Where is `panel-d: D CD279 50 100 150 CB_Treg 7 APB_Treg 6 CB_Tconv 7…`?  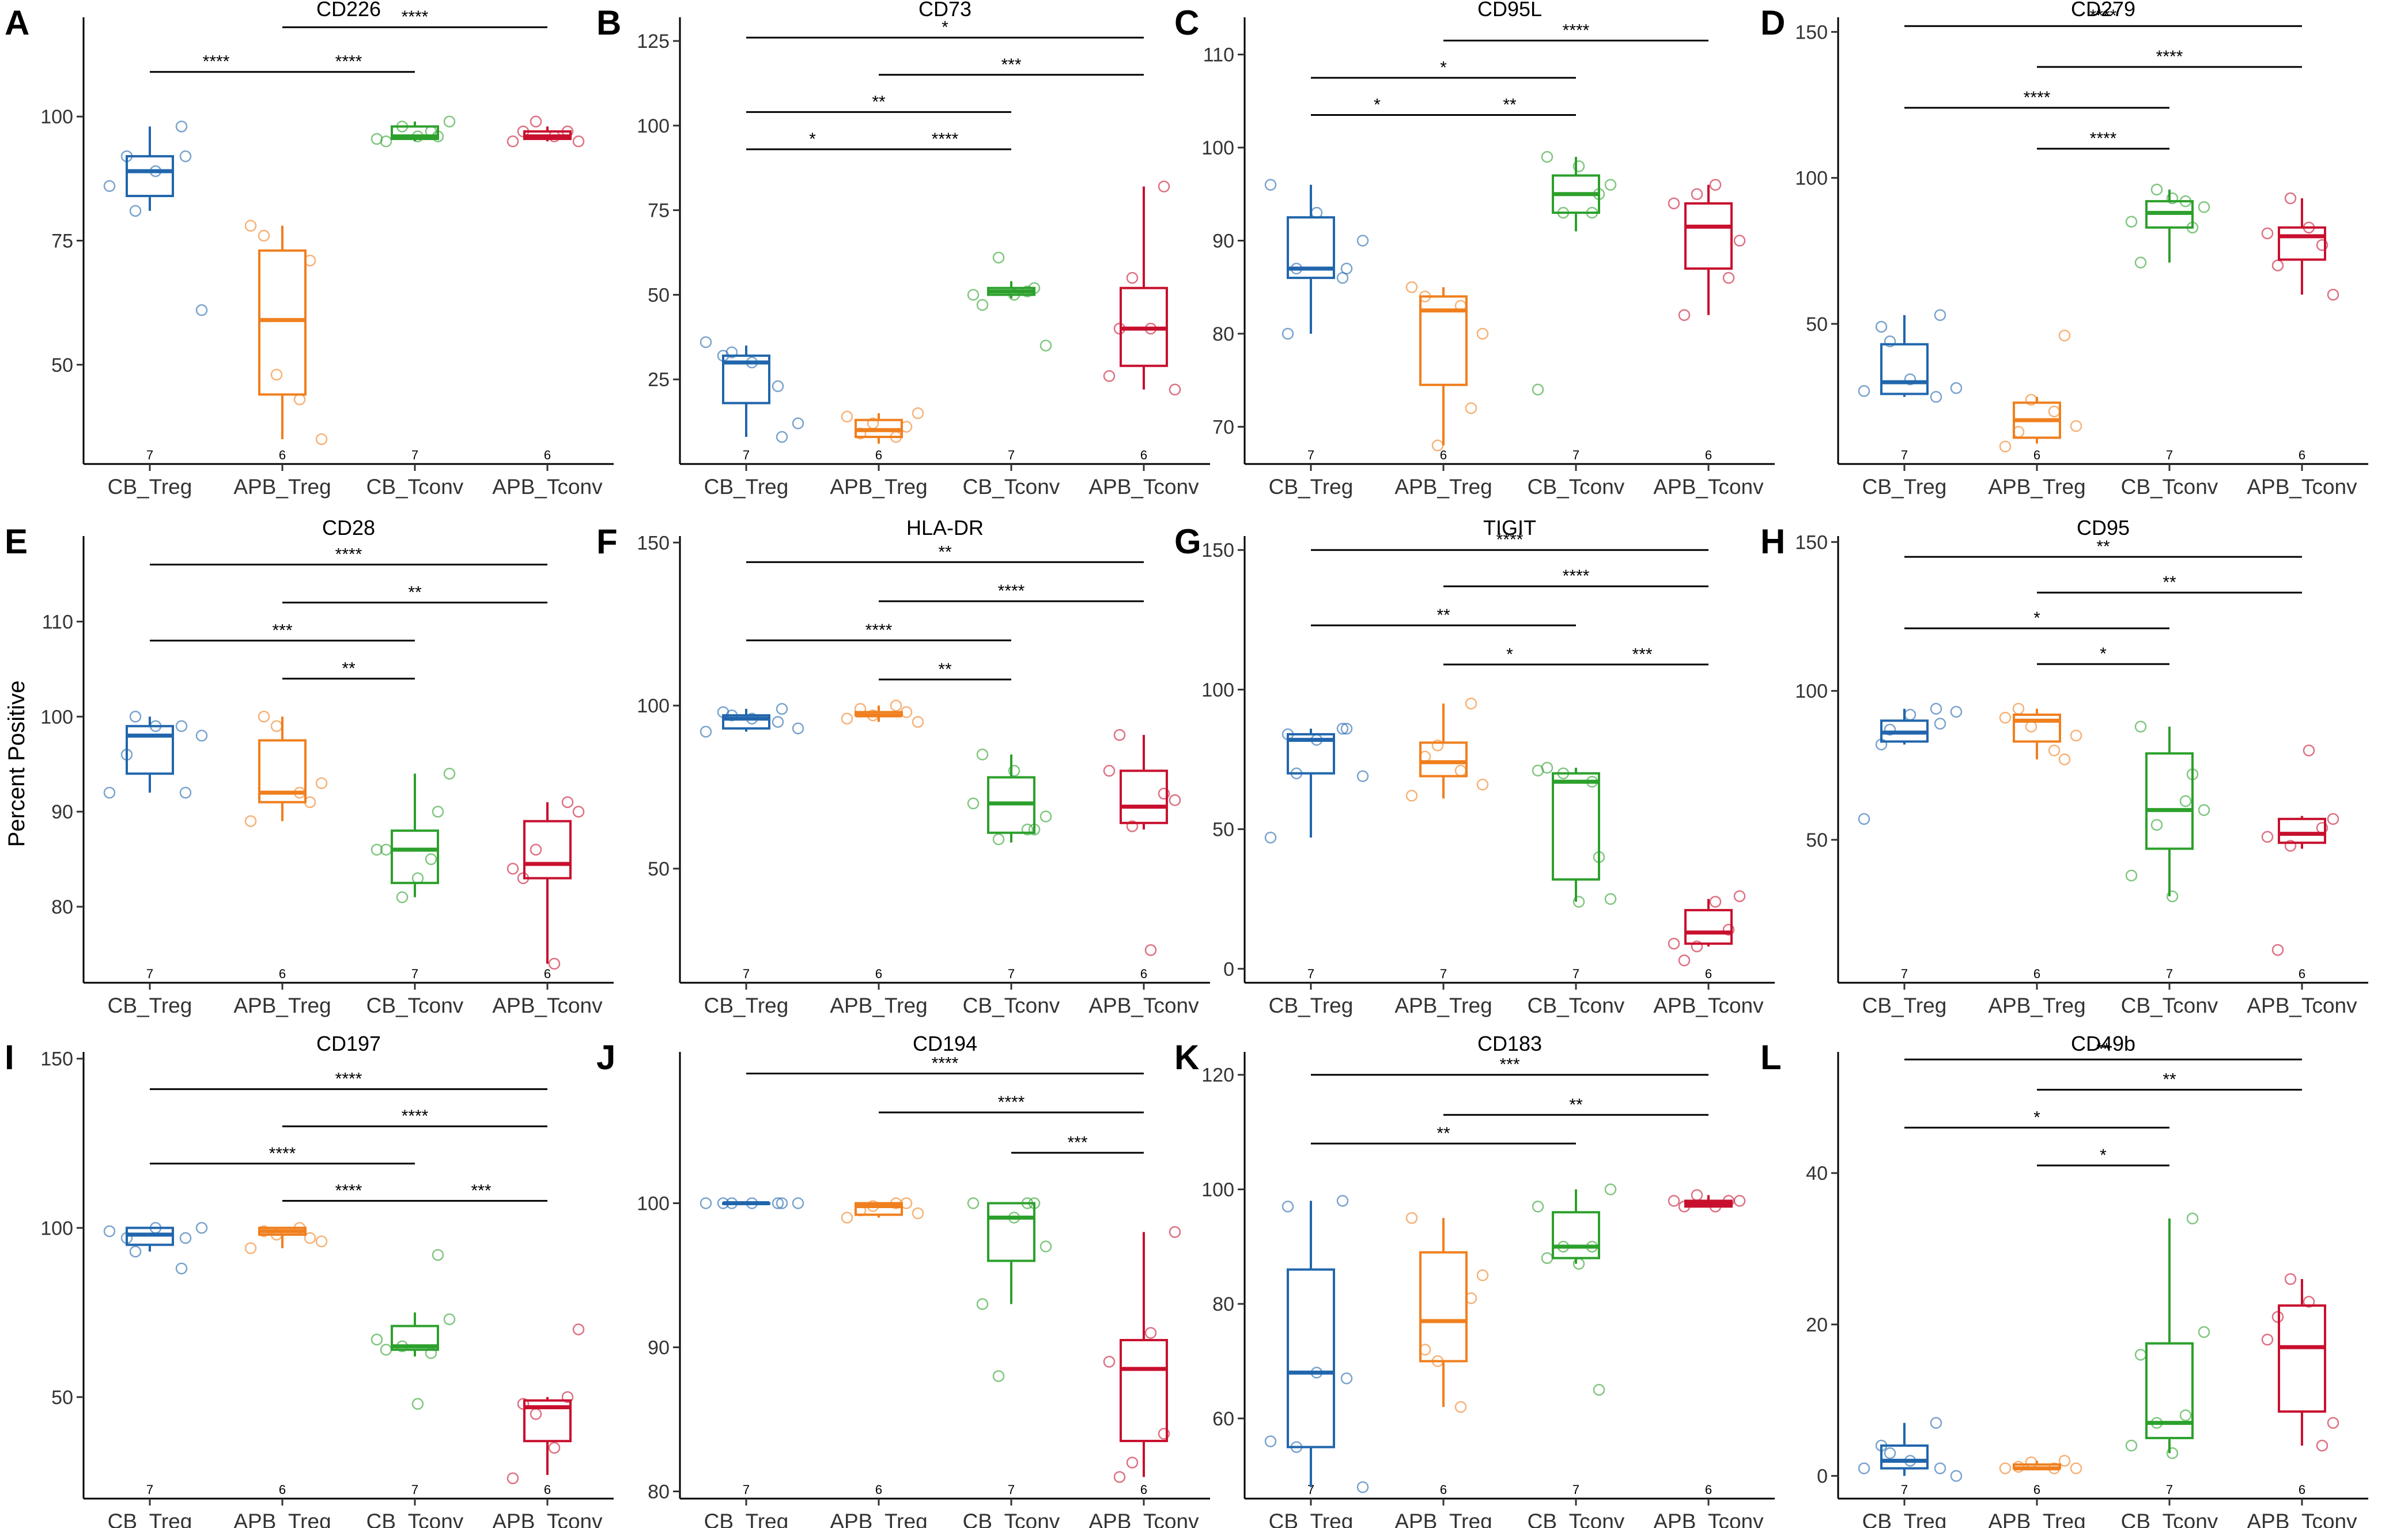
panel-d: D CD279 50 100 150 CB_Treg 7 APB_Treg 6 CB_Tconv 7… is located at coordinates (2064, 249).